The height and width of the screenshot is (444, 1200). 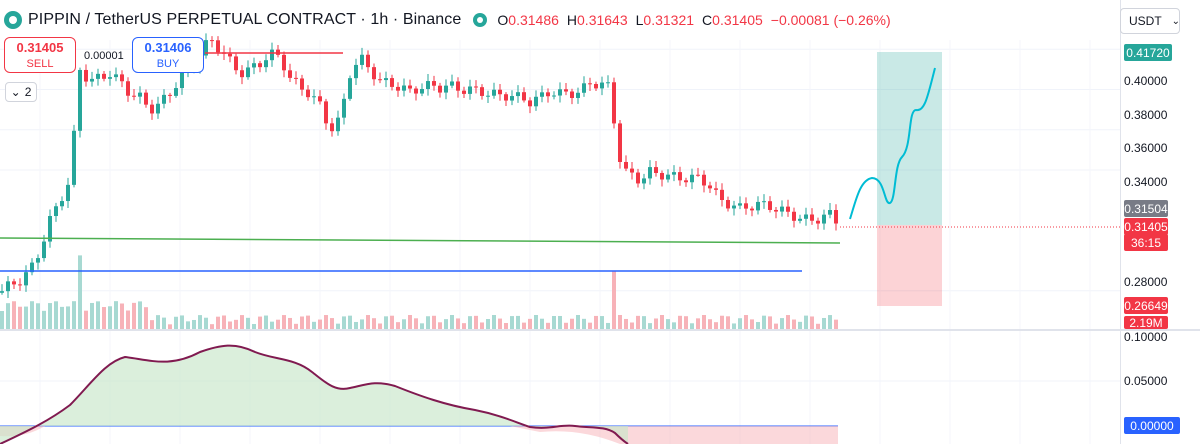 I want to click on open-value: 0.31486, so click(x=533, y=20).